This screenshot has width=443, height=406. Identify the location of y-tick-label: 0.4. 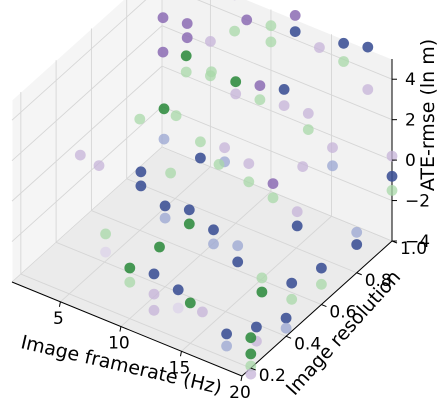
(307, 344).